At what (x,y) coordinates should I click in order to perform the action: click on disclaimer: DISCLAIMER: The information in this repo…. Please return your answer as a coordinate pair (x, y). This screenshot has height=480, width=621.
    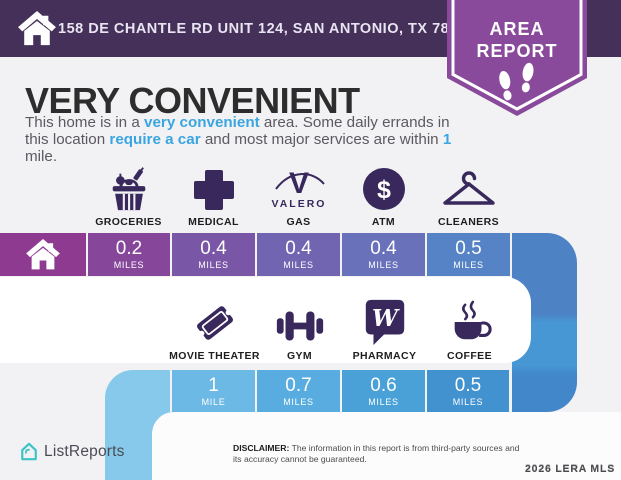
    Looking at the image, I should click on (376, 453).